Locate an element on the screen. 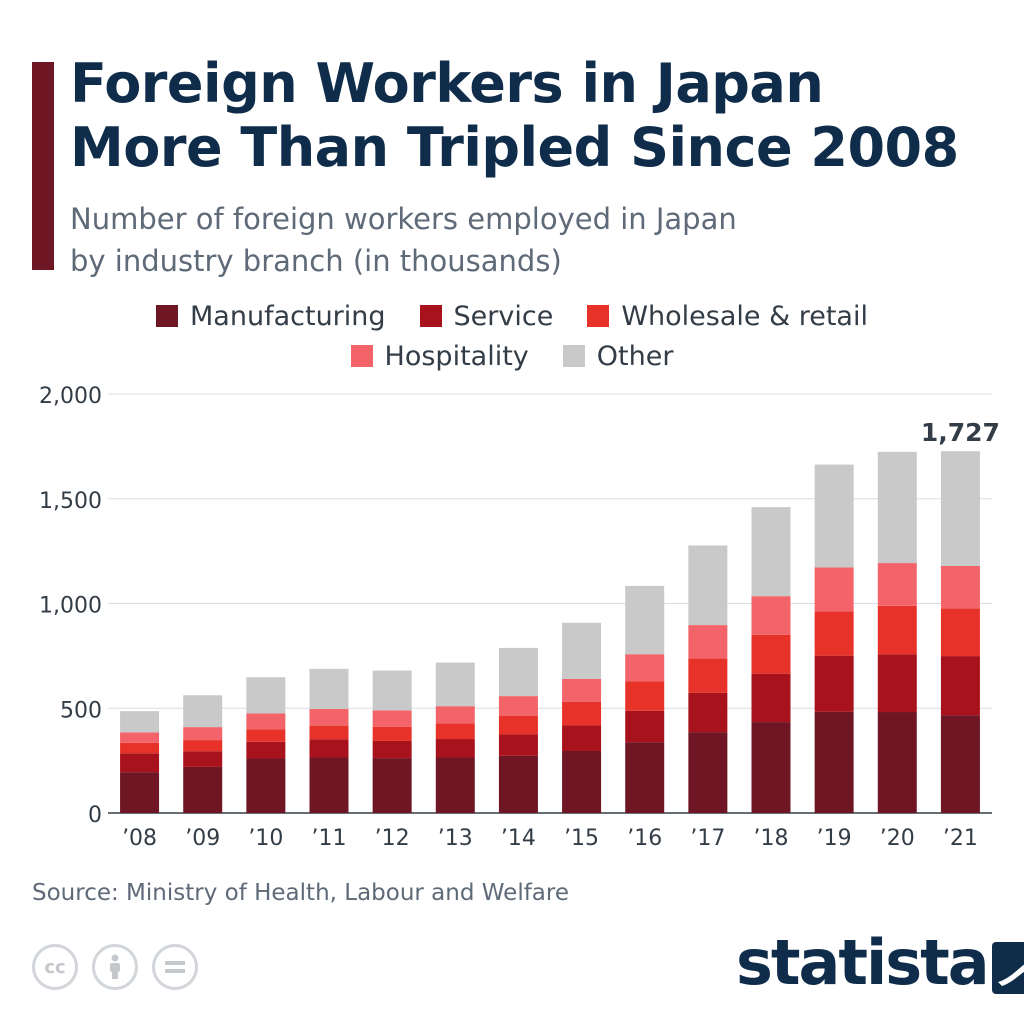  brand-name: statista is located at coordinates (863, 962).